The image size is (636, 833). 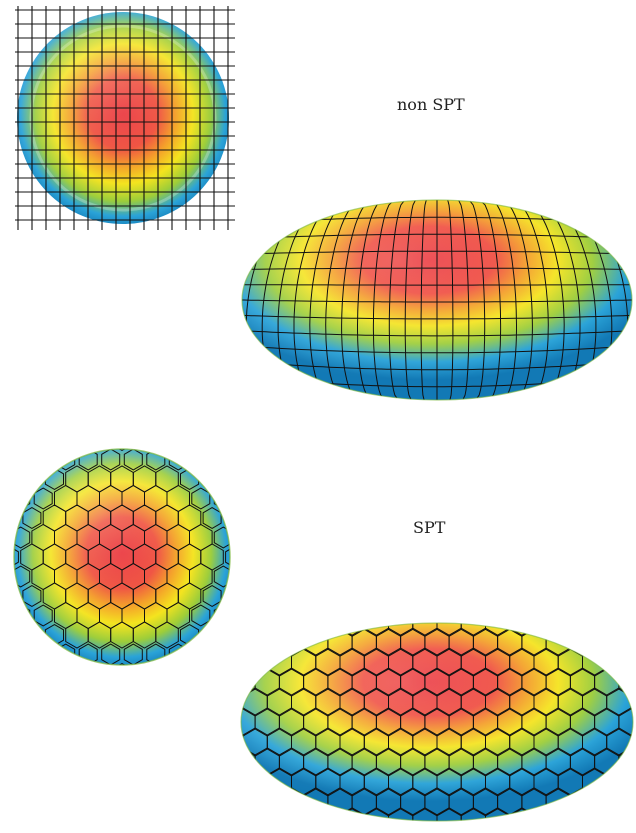 I want to click on spt-label: SPT, so click(x=429, y=527).